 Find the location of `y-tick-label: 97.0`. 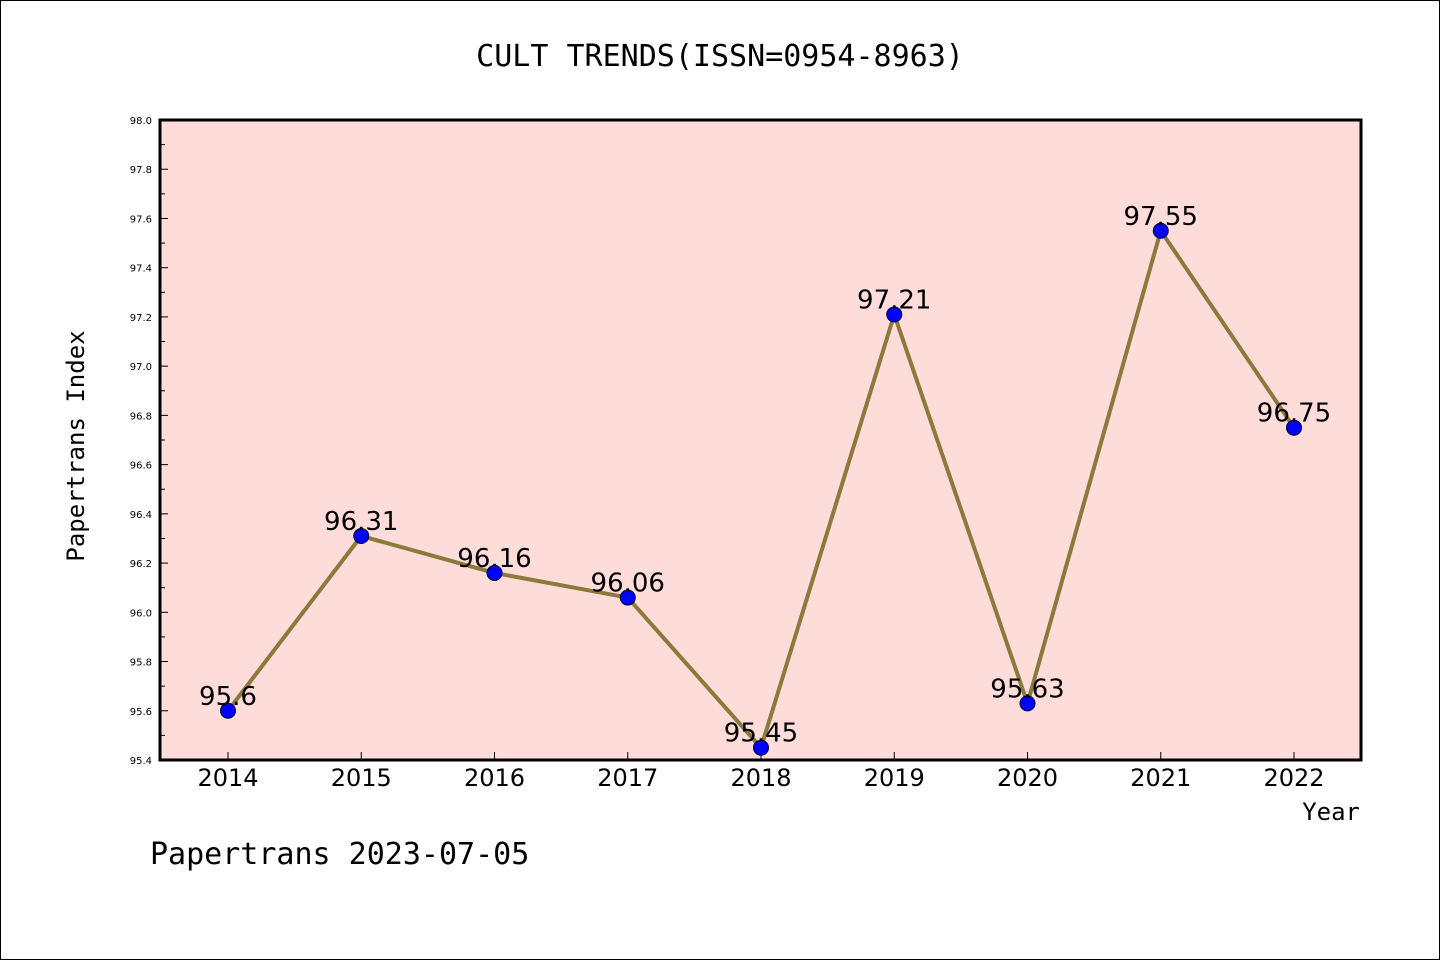

y-tick-label: 97.0 is located at coordinates (141, 367).